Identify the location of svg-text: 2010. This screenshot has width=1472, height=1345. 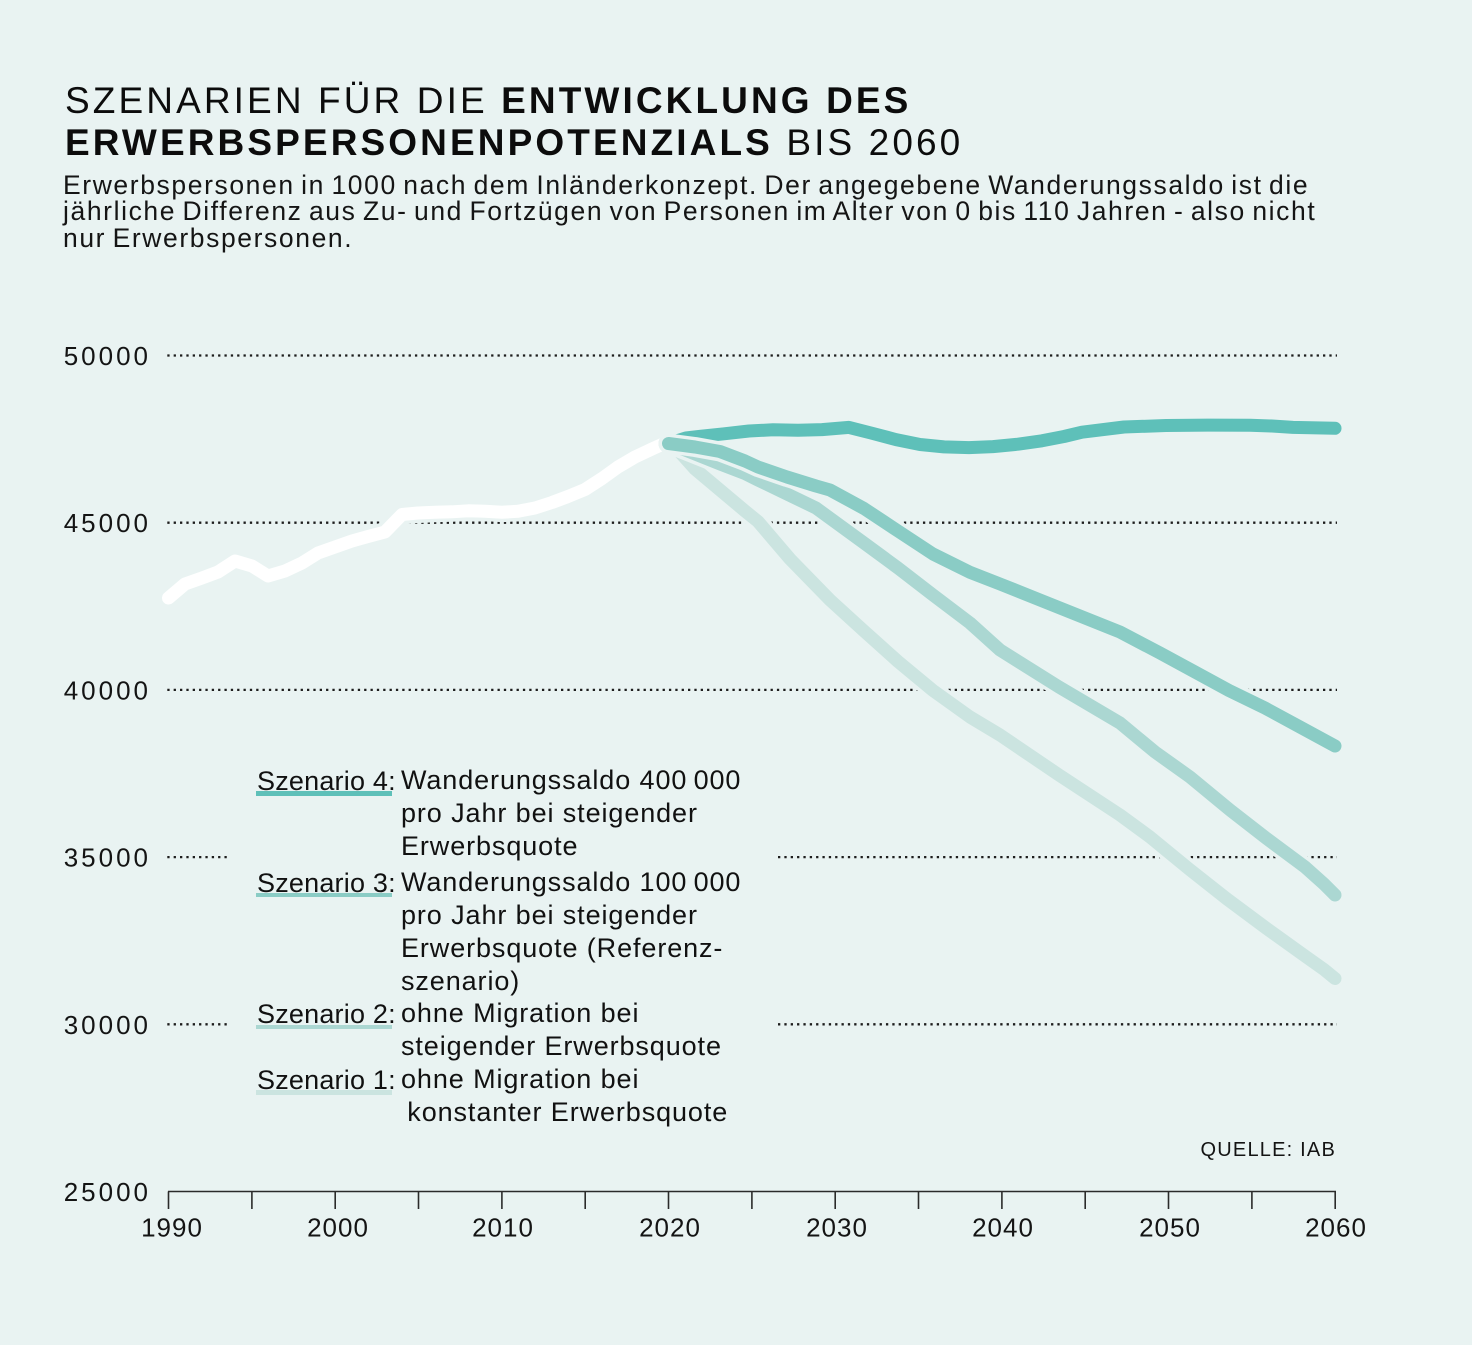
(503, 1228).